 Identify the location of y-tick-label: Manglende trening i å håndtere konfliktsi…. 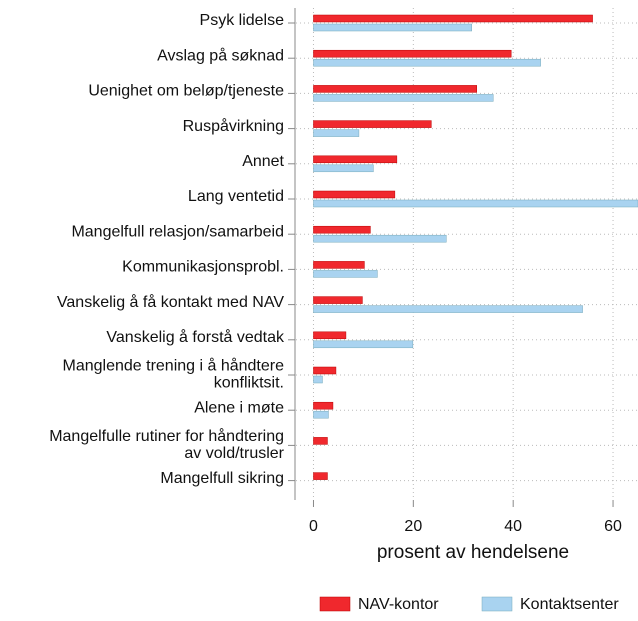
(174, 374).